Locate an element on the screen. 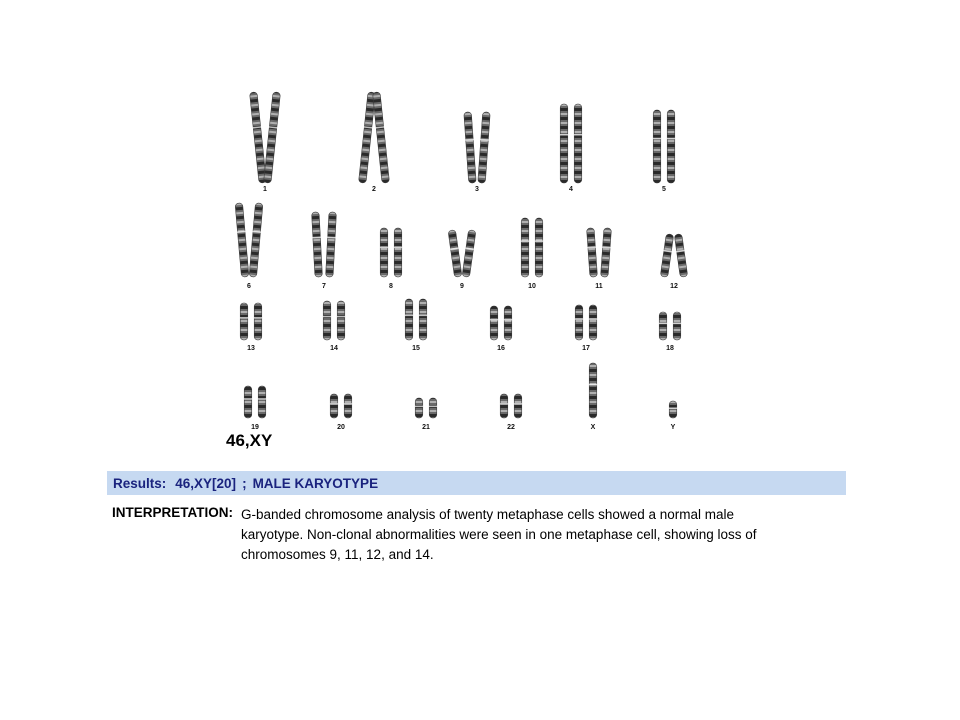 The width and height of the screenshot is (960, 720). chromosome-label: 3 is located at coordinates (477, 189).